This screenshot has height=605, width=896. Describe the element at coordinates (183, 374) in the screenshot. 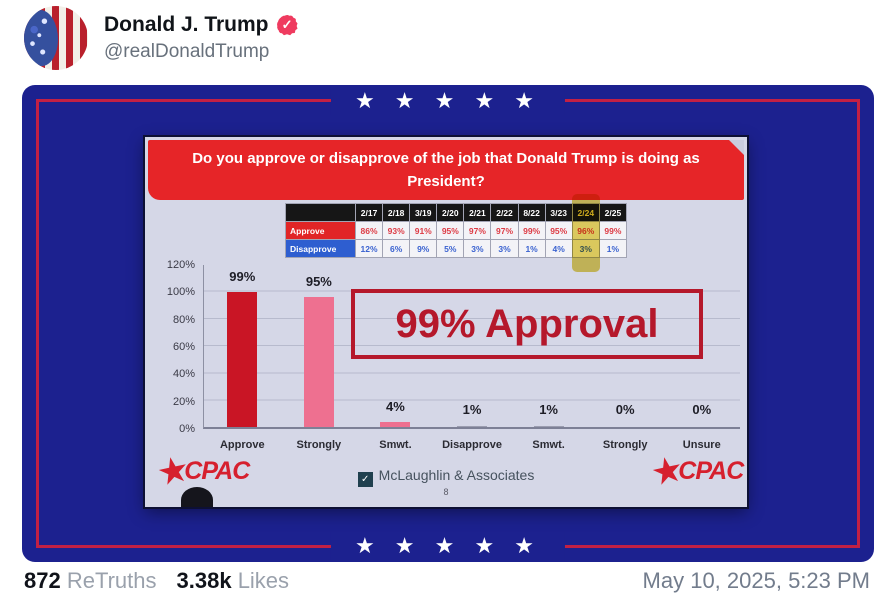

I see `y-tick-label: 40%` at that location.